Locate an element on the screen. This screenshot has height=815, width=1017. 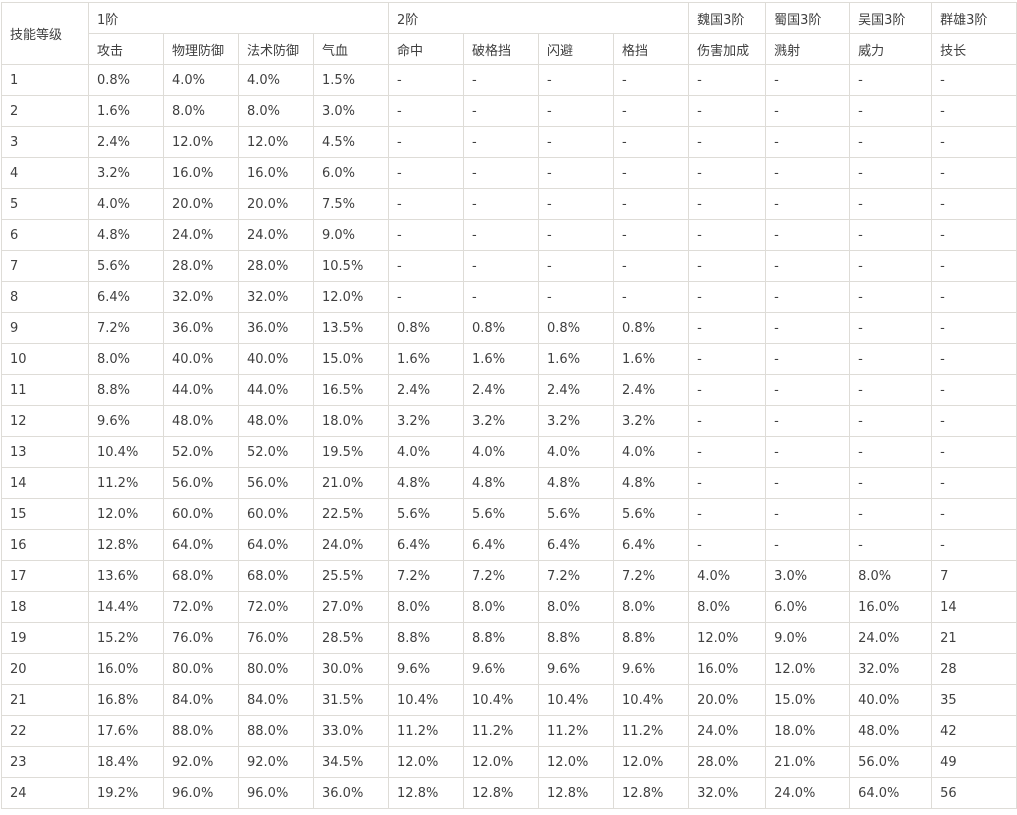
value-cell: 28.0% is located at coordinates (201, 266).